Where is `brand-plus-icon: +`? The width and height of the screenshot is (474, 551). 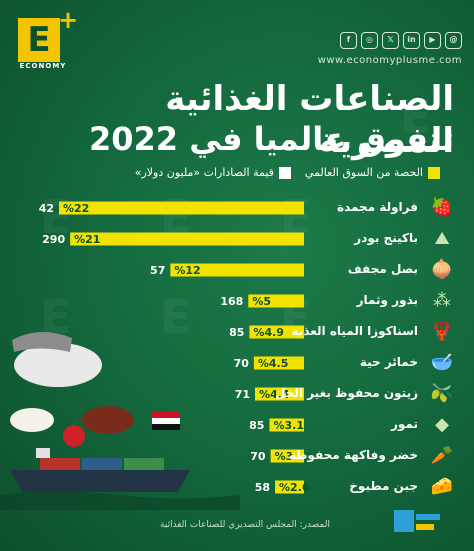
brand-plus-icon: + is located at coordinates (68, 20).